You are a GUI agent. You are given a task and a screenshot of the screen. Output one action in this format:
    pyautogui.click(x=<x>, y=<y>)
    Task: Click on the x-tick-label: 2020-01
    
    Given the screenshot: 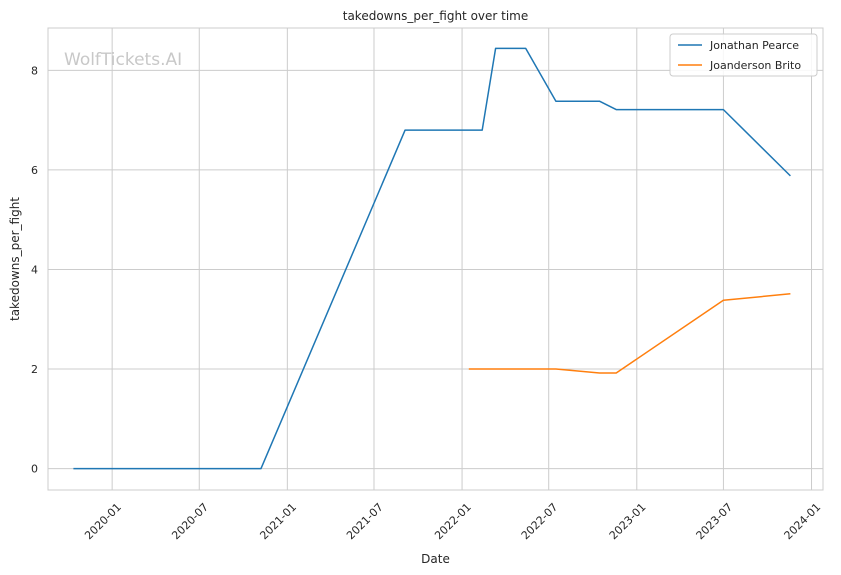 What is the action you would take?
    pyautogui.click(x=103, y=522)
    